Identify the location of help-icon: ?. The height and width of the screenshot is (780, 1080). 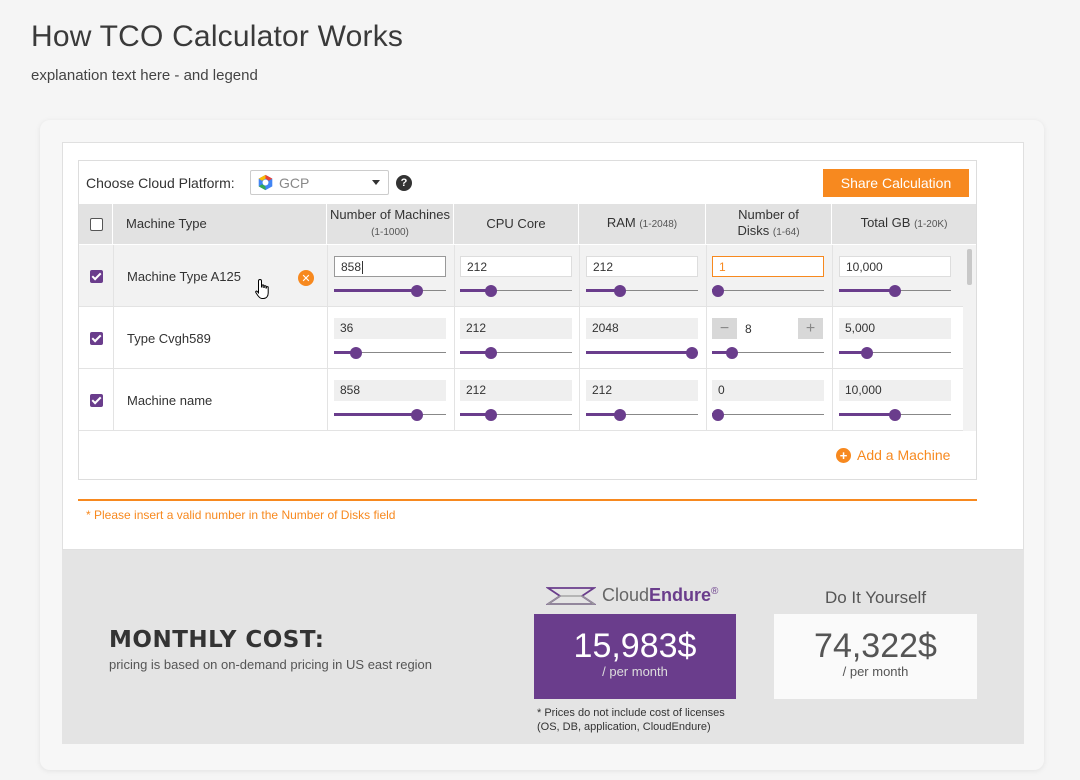
(404, 183).